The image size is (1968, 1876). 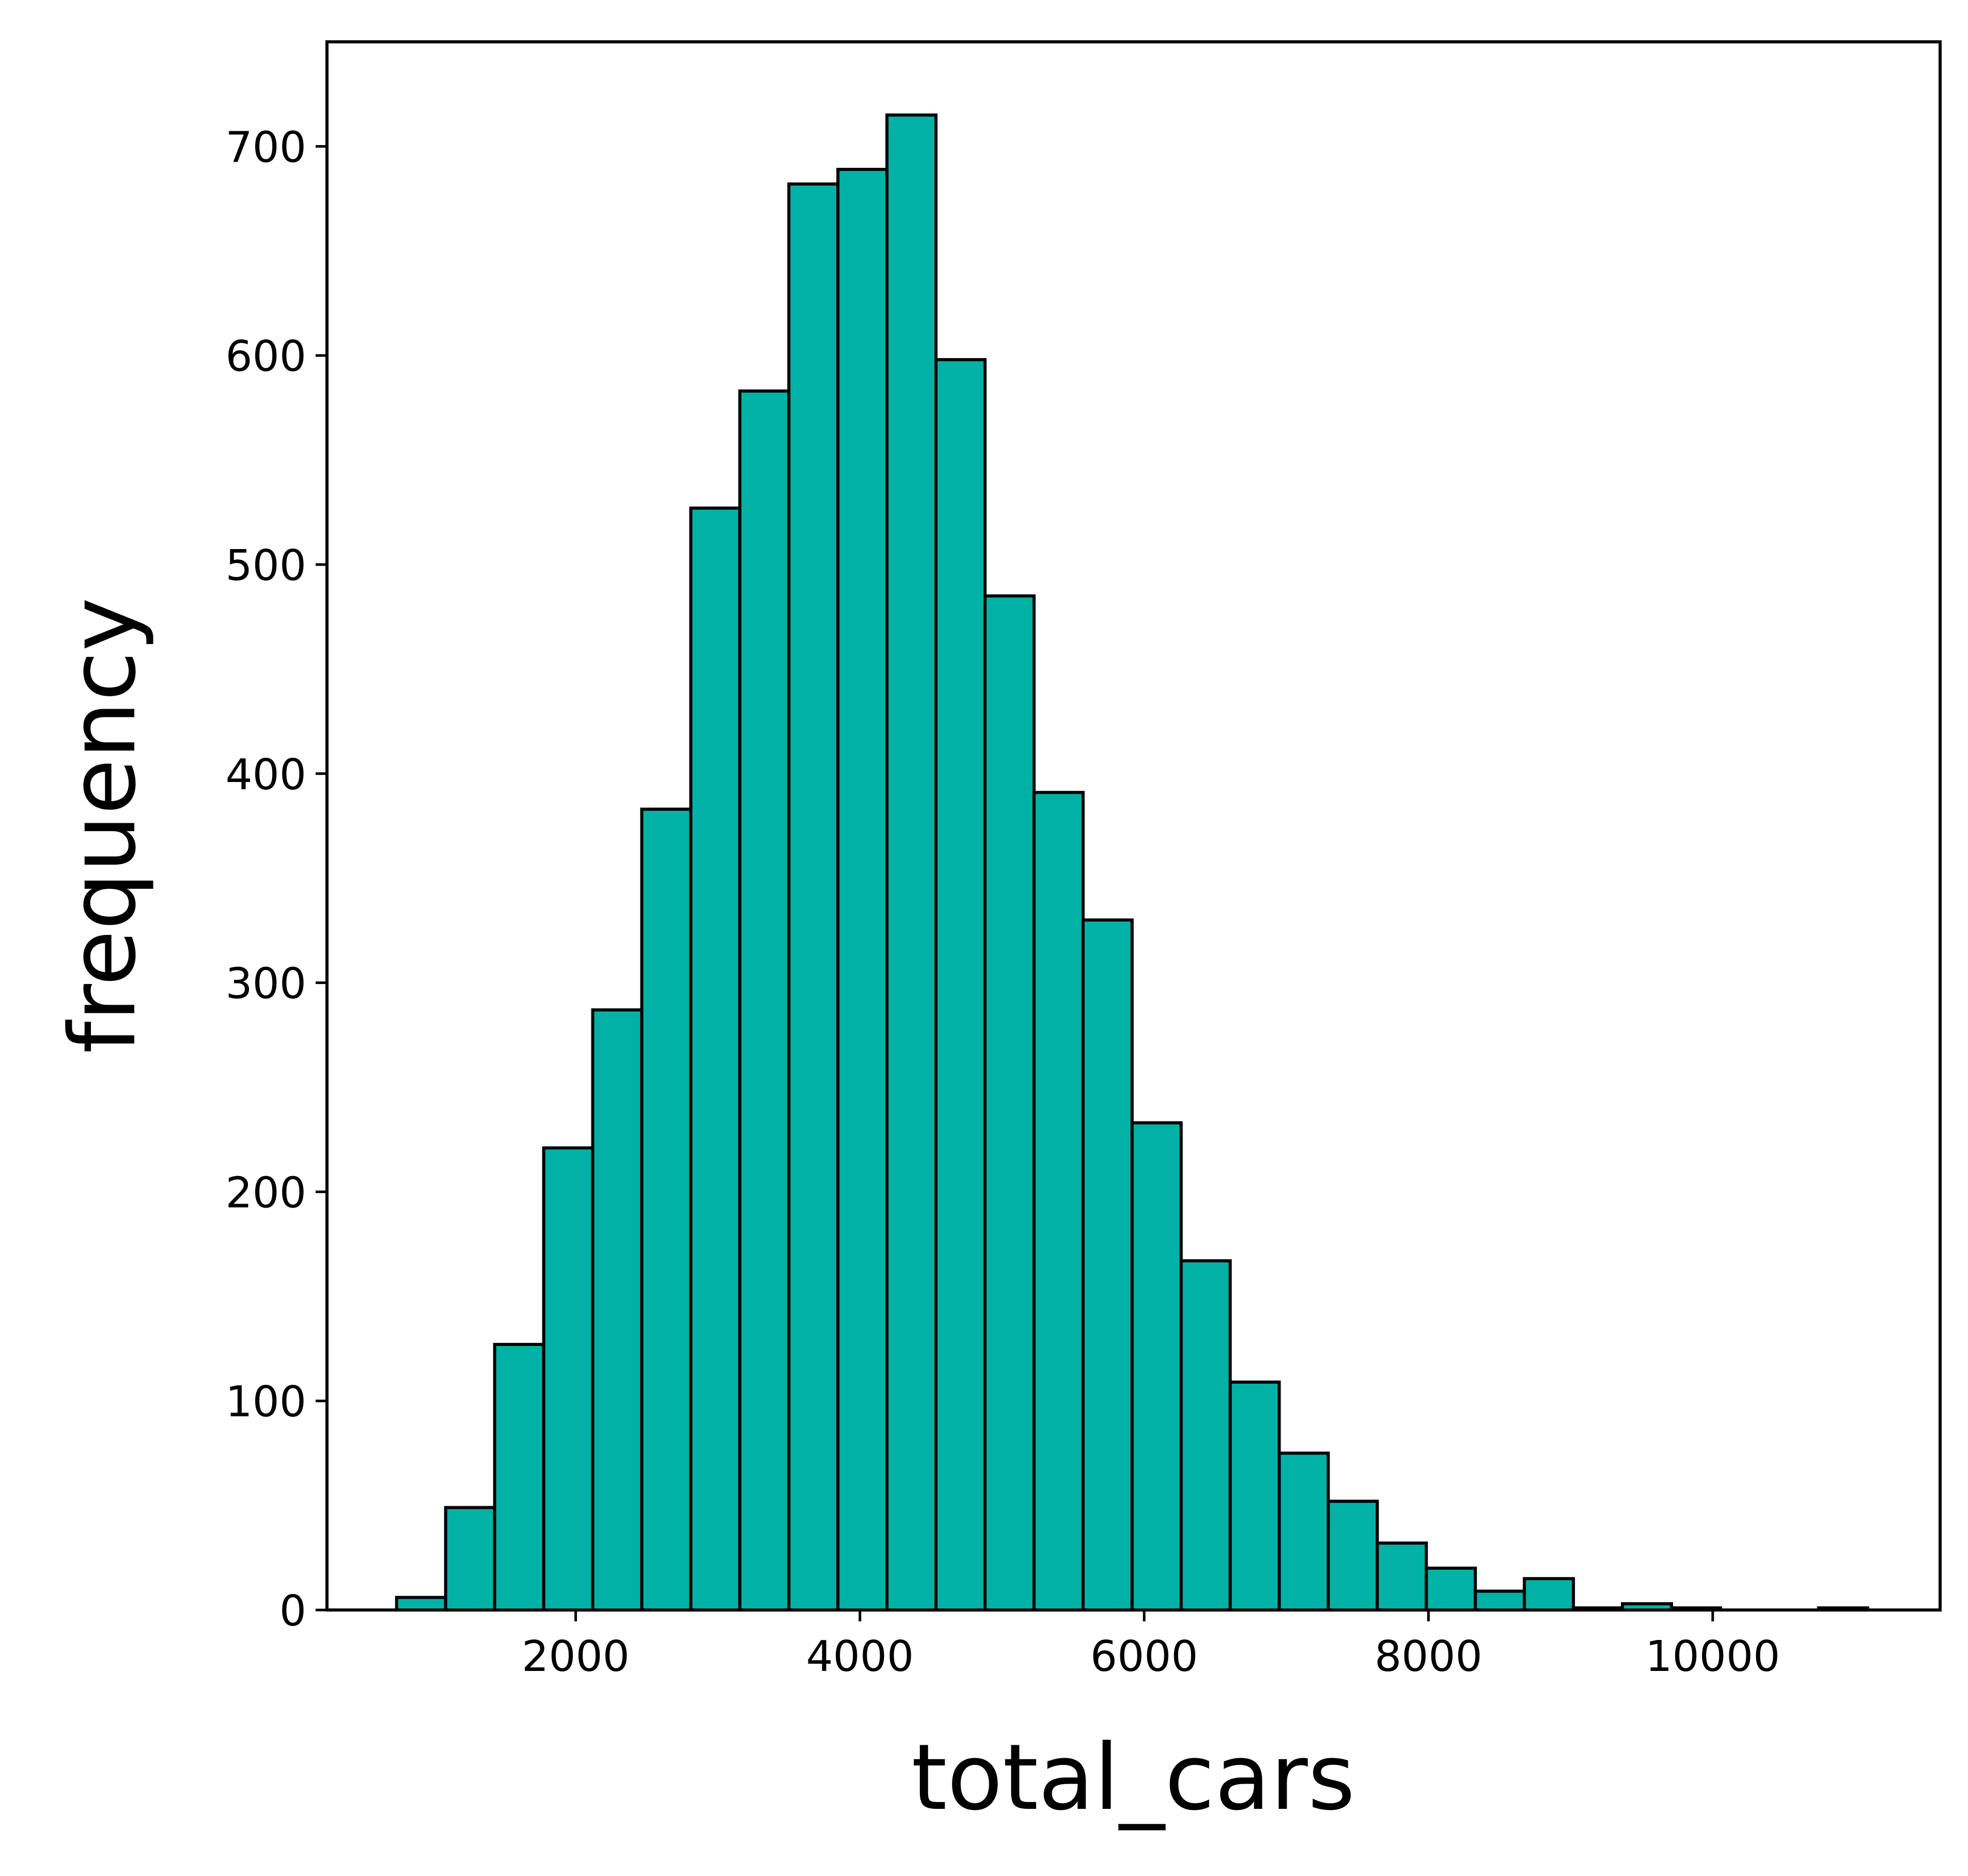 I want to click on x-axis-ticks: 2000 4000 6000 8000 10000, so click(x=1151, y=1645).